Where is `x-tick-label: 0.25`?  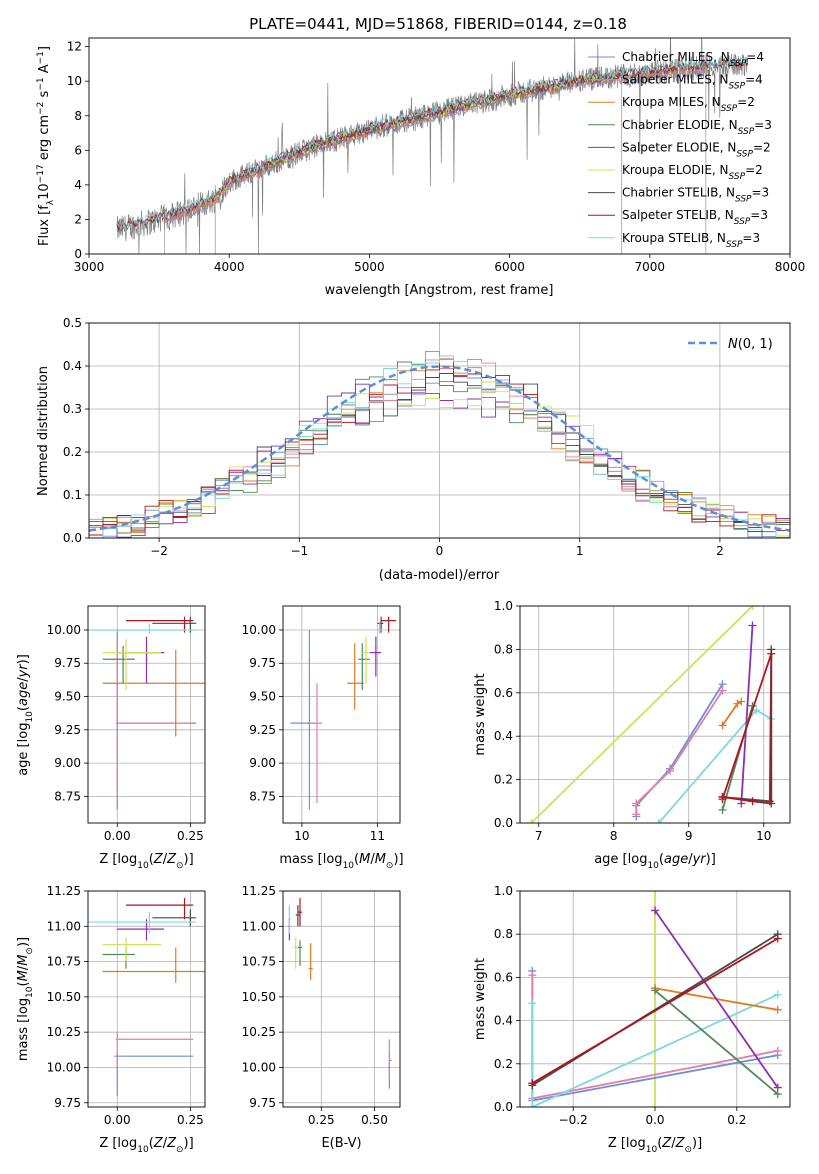 x-tick-label: 0.25 is located at coordinates (190, 1120).